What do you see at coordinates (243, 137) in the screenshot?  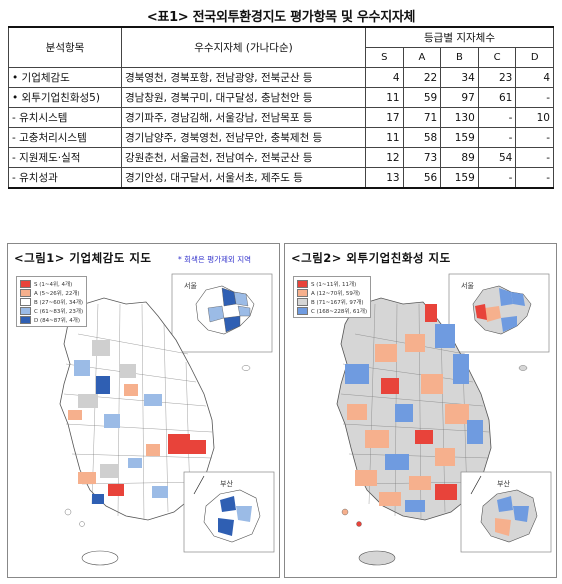 I see `row-regions: 경기남양주, 경북영천, 전남무안, 충북제천 등` at bounding box center [243, 137].